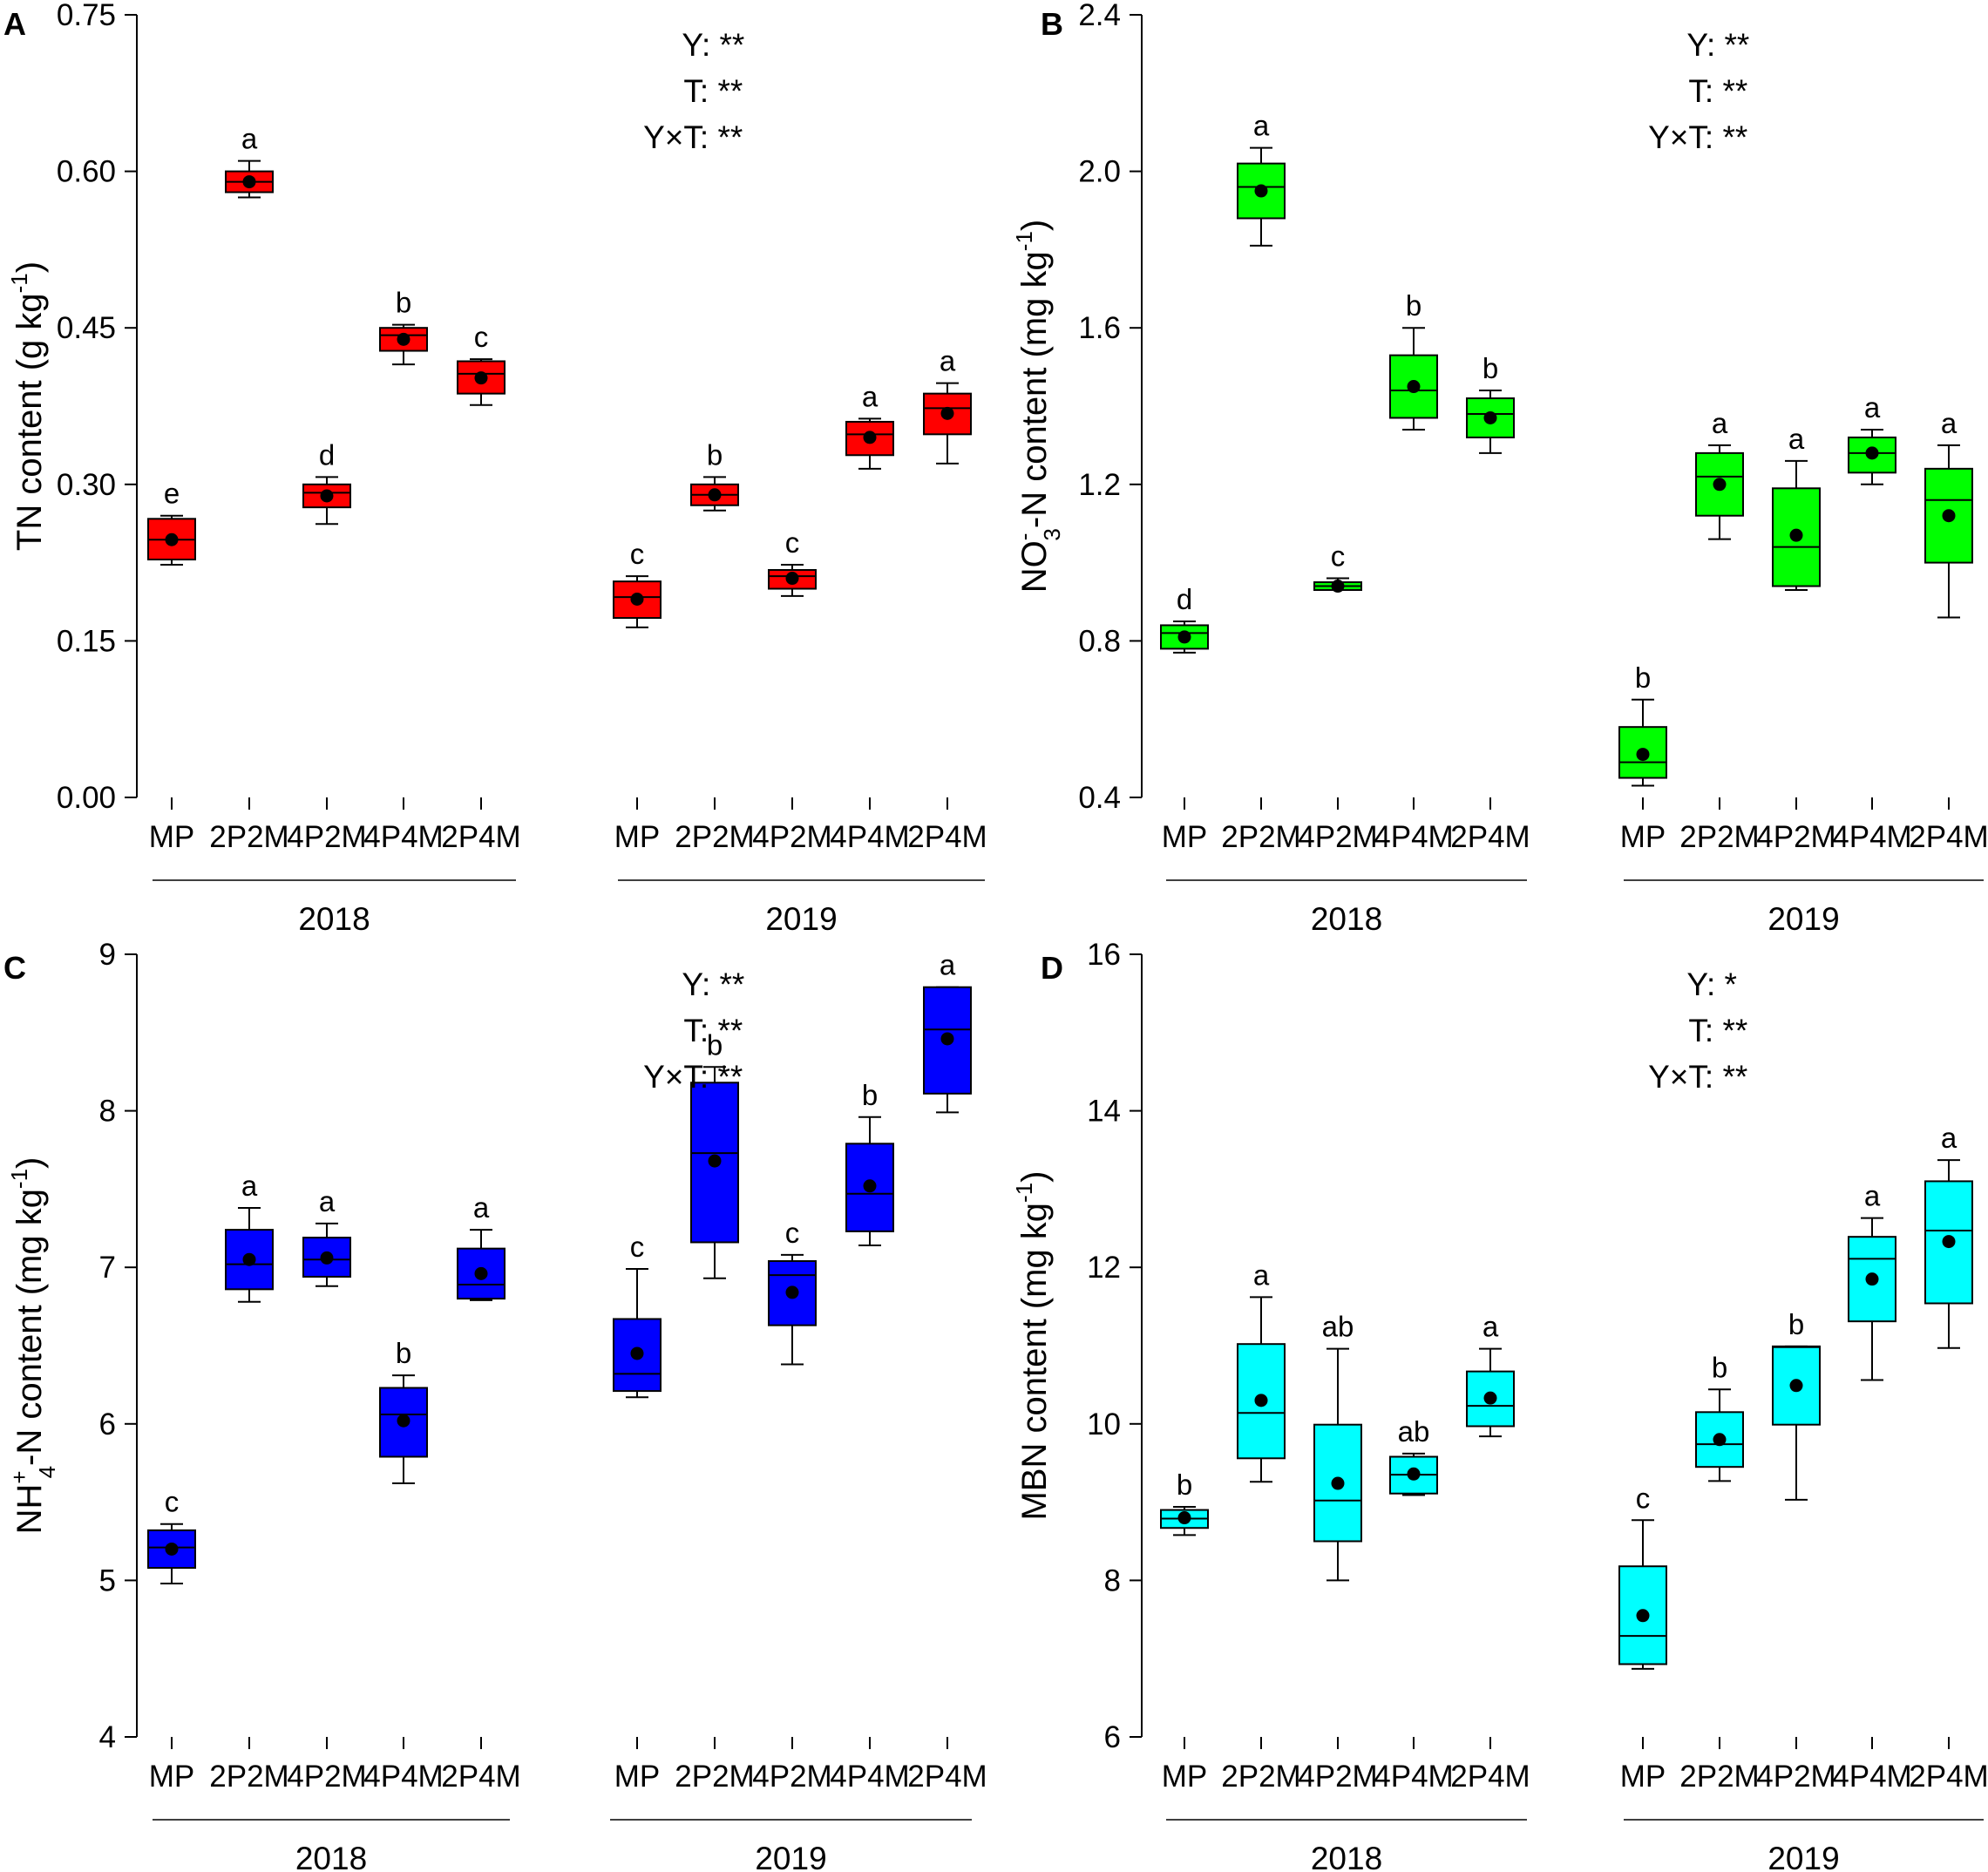 The height and width of the screenshot is (1872, 1988). I want to click on y-axis-title: TN content (g kg-1), so click(27, 406).